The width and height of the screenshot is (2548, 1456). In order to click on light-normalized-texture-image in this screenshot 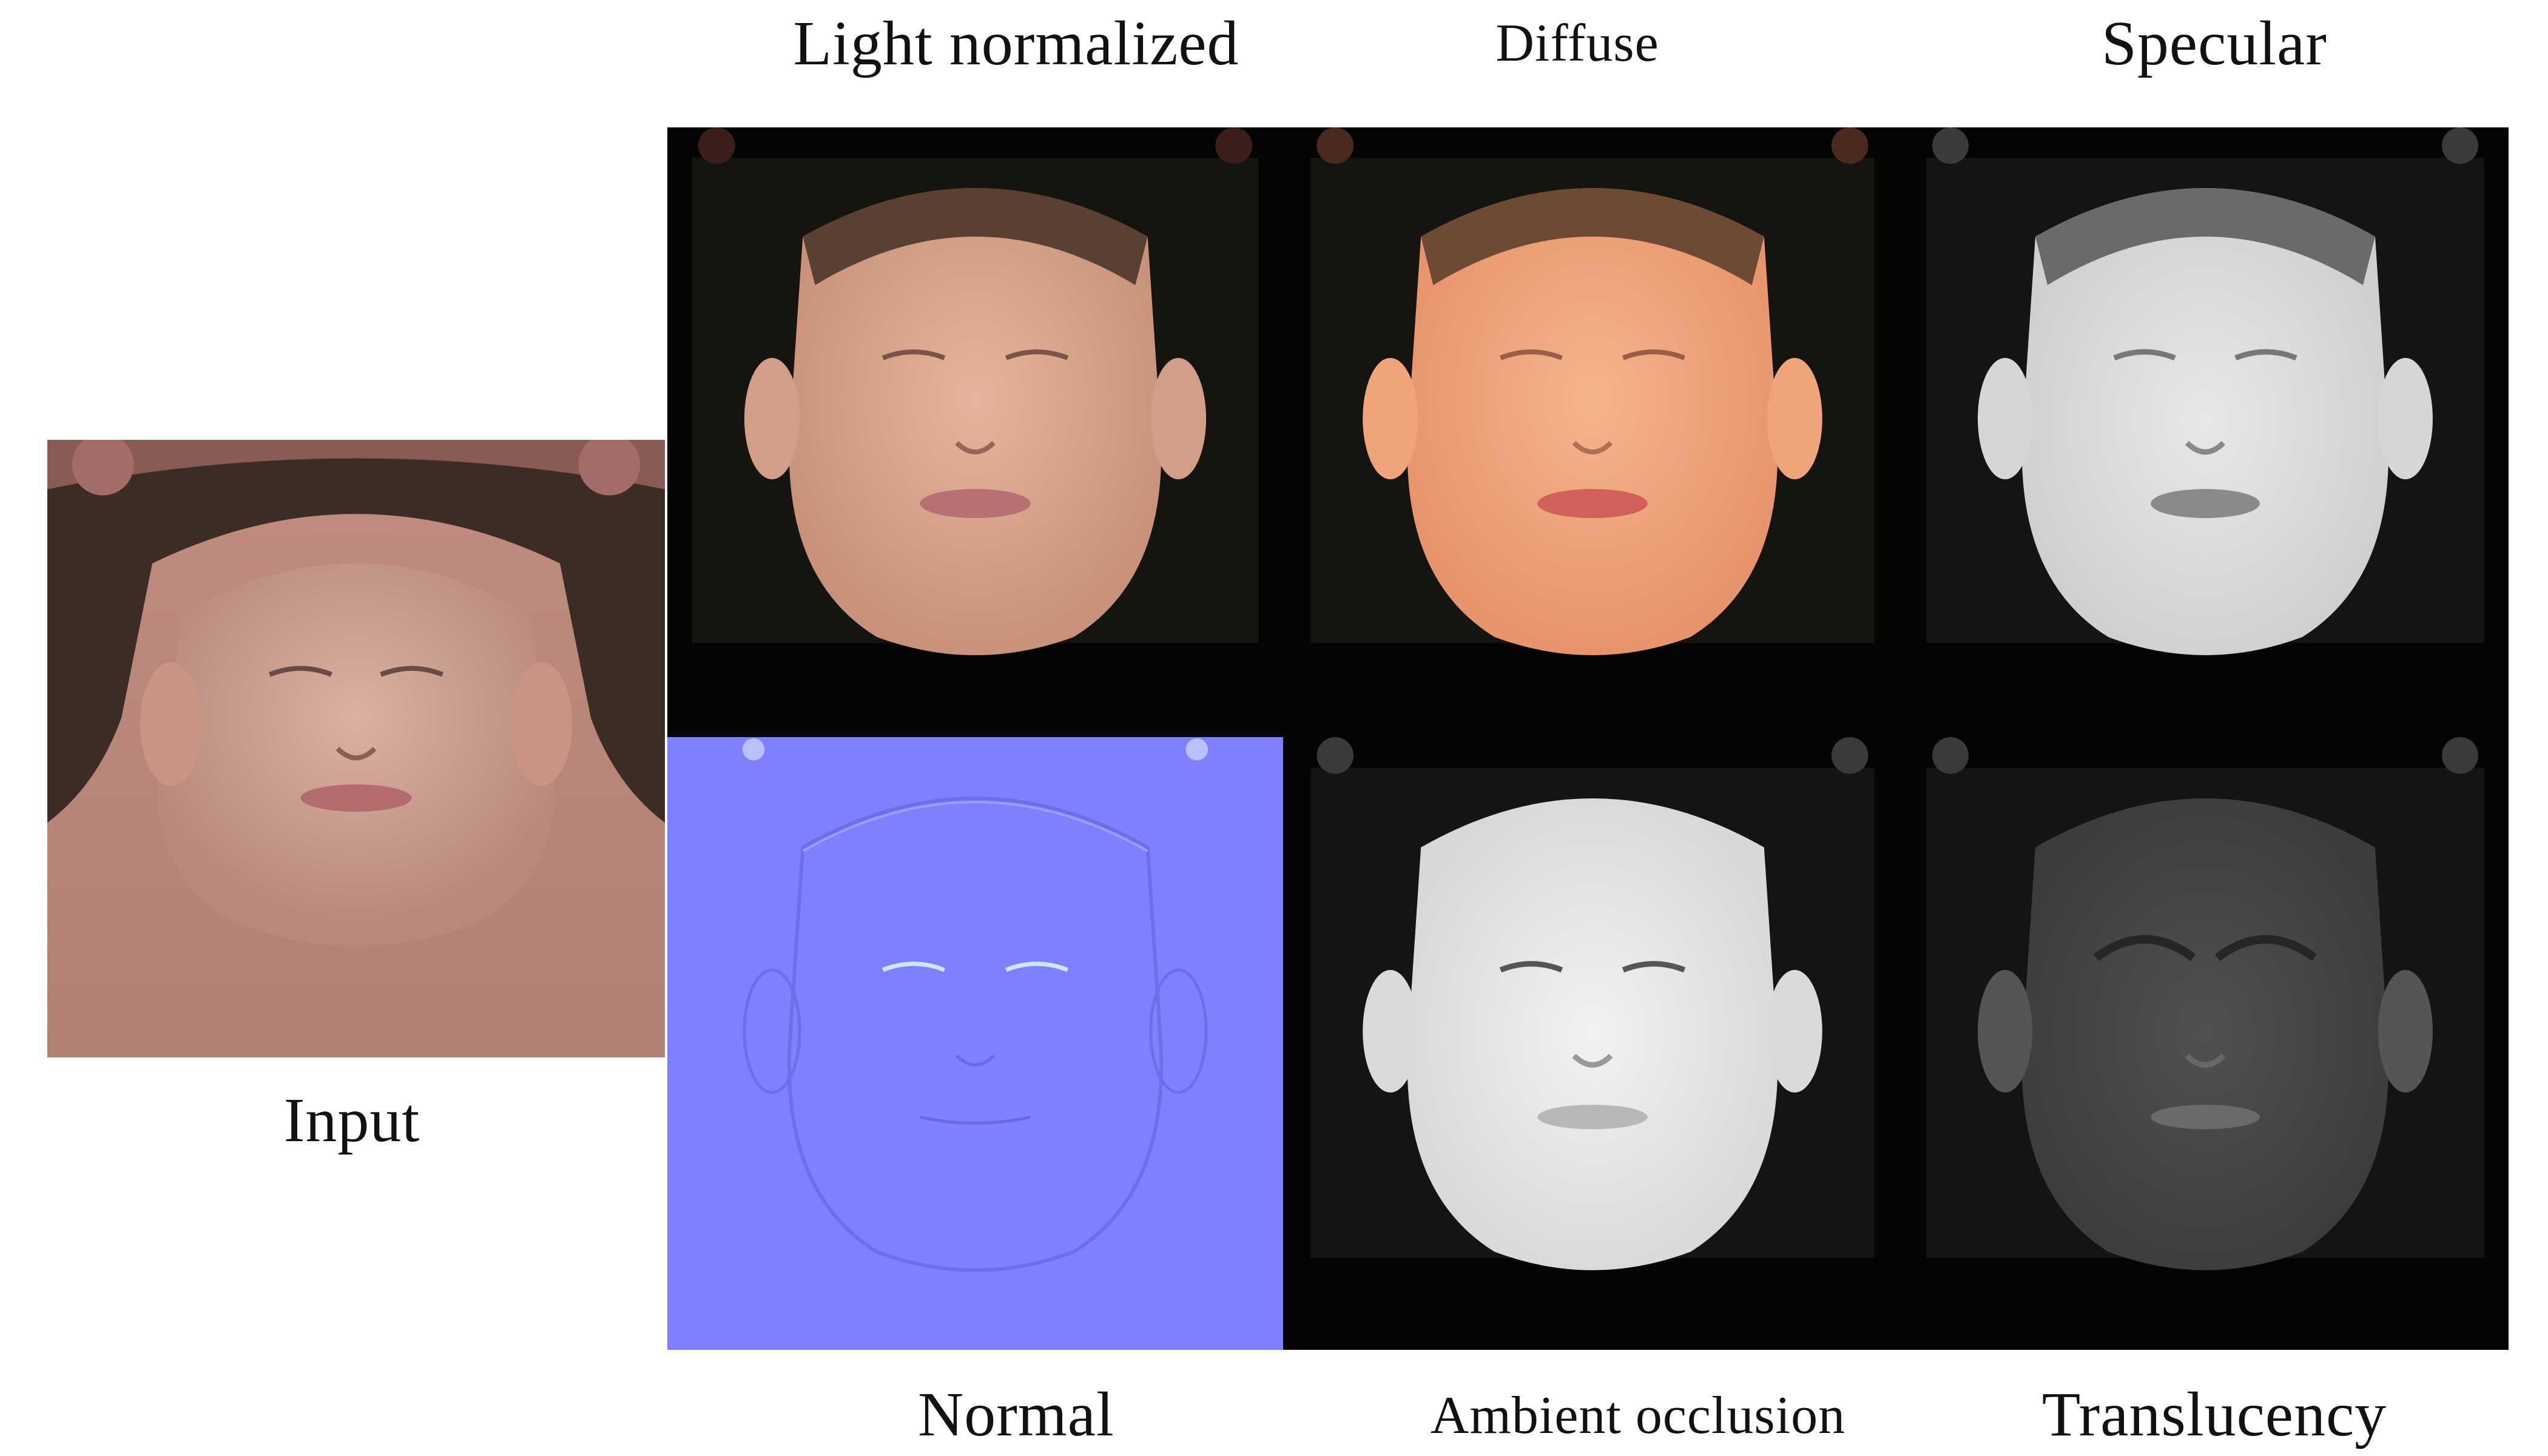, I will do `click(975, 430)`.